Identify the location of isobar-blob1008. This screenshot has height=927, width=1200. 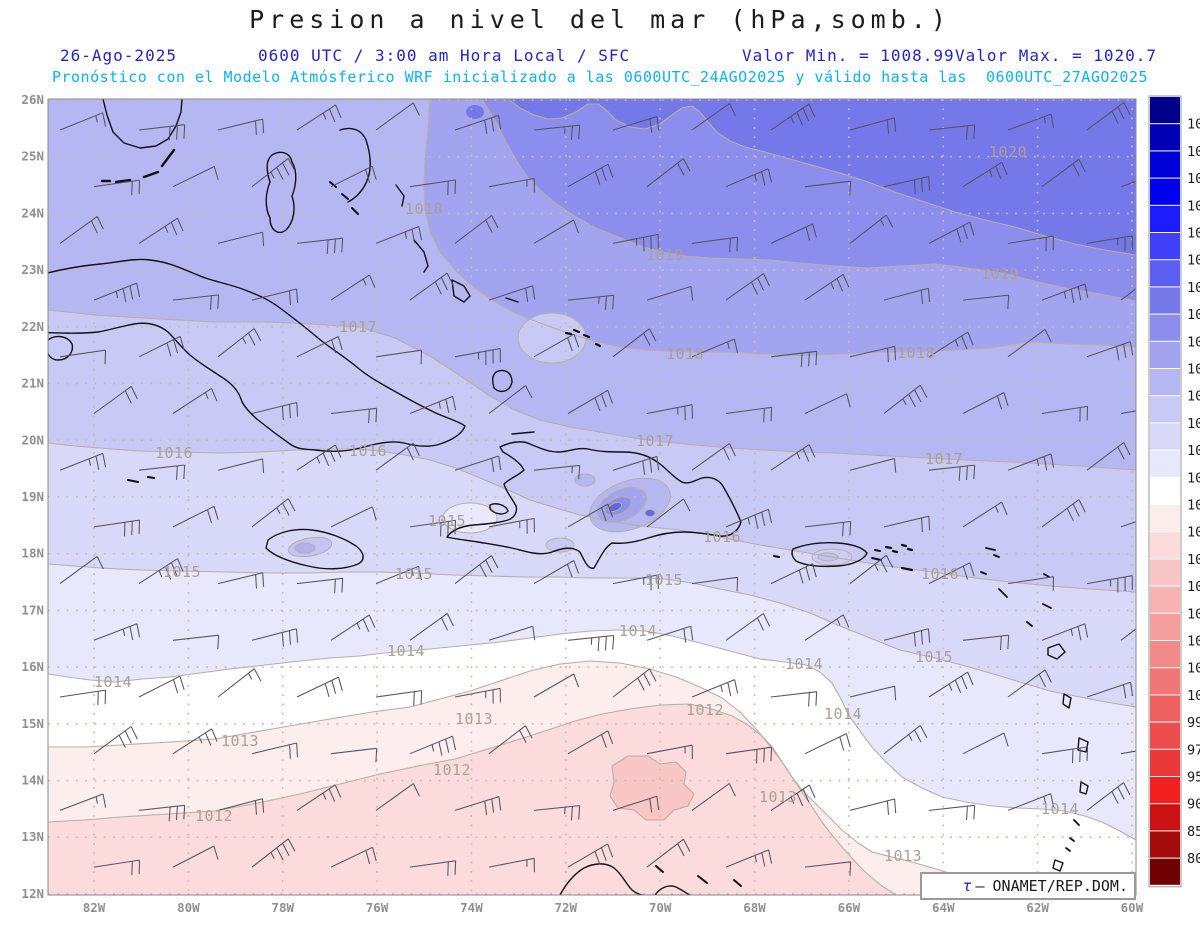
(652, 788).